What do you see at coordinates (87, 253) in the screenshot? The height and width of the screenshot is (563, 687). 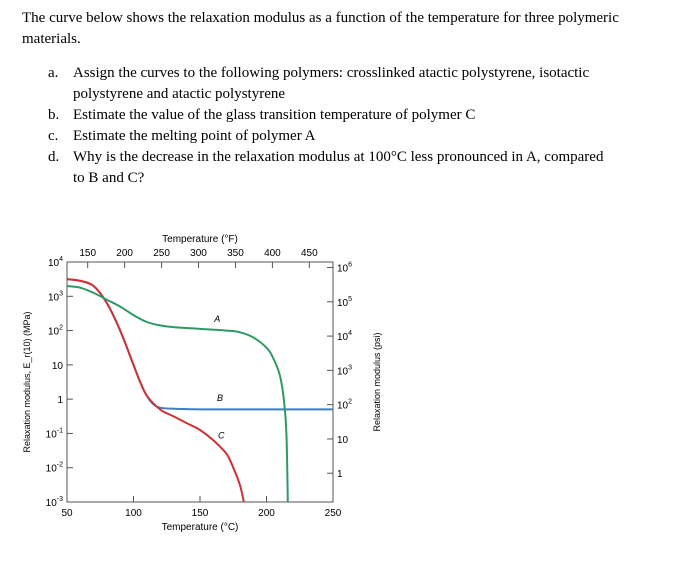 I see `top-tick-label: 150` at bounding box center [87, 253].